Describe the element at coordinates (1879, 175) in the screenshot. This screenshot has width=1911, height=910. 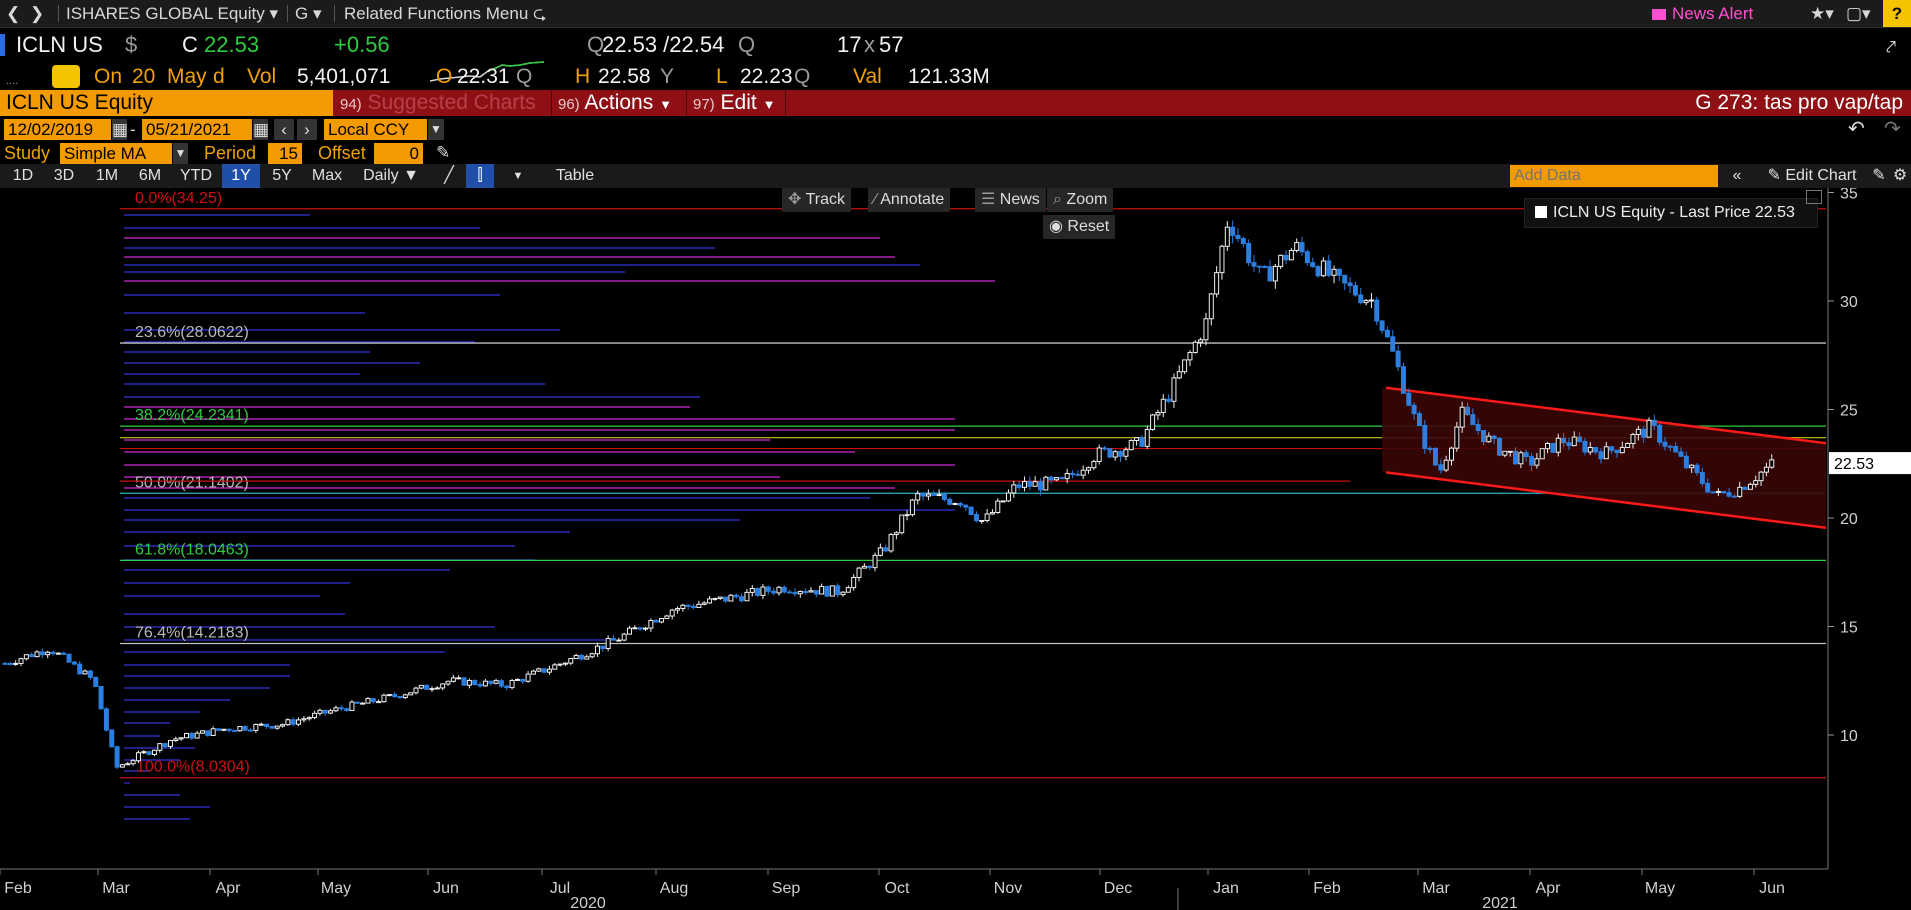
I see `edit-icon: ✎` at that location.